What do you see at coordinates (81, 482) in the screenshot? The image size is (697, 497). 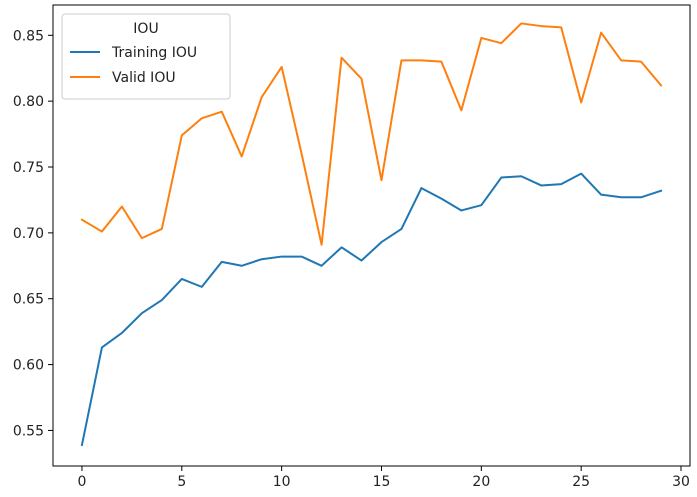 I see `x-tick-label: 0` at bounding box center [81, 482].